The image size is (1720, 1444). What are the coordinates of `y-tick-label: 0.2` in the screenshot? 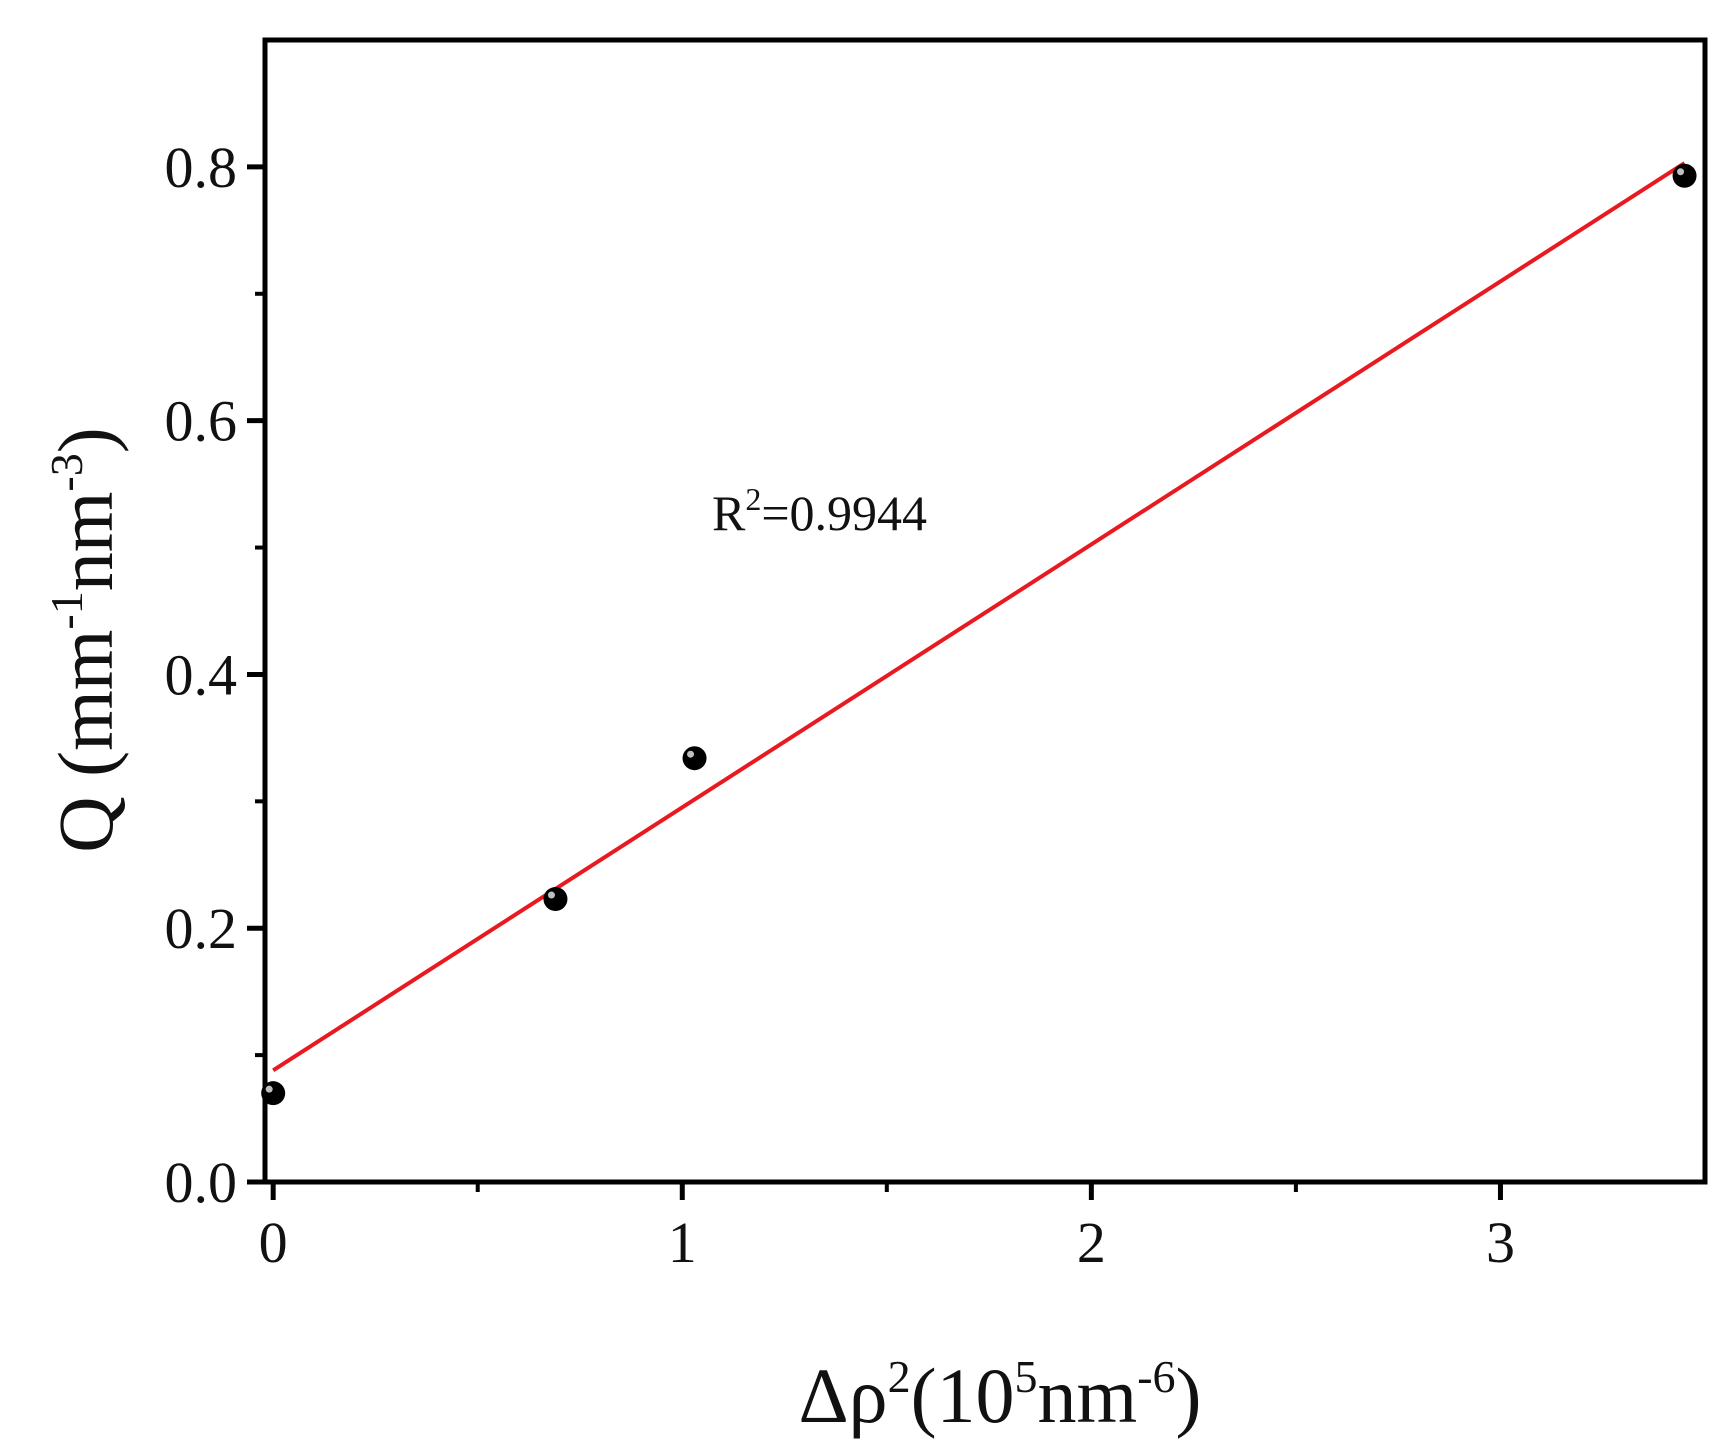 It's located at (201, 928).